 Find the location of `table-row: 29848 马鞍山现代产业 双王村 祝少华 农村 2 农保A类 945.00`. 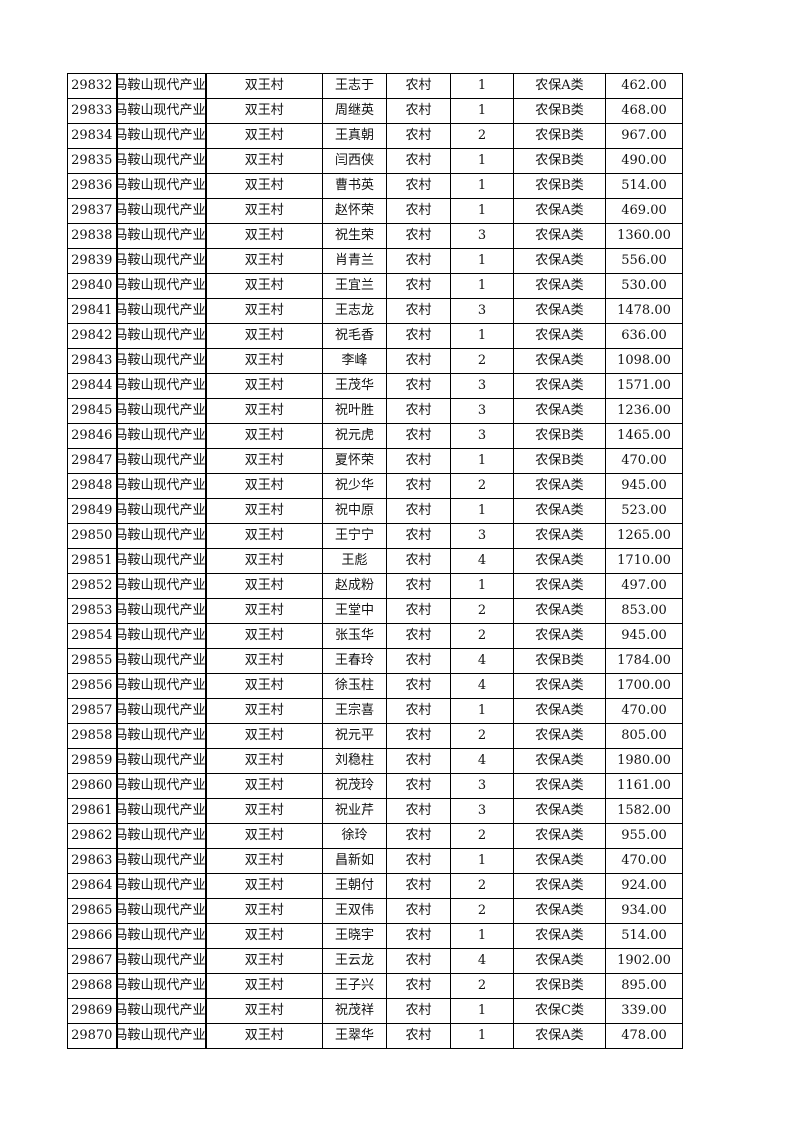

table-row: 29848 马鞍山现代产业 双王村 祝少华 农村 2 农保A类 945.00 is located at coordinates (375, 486).